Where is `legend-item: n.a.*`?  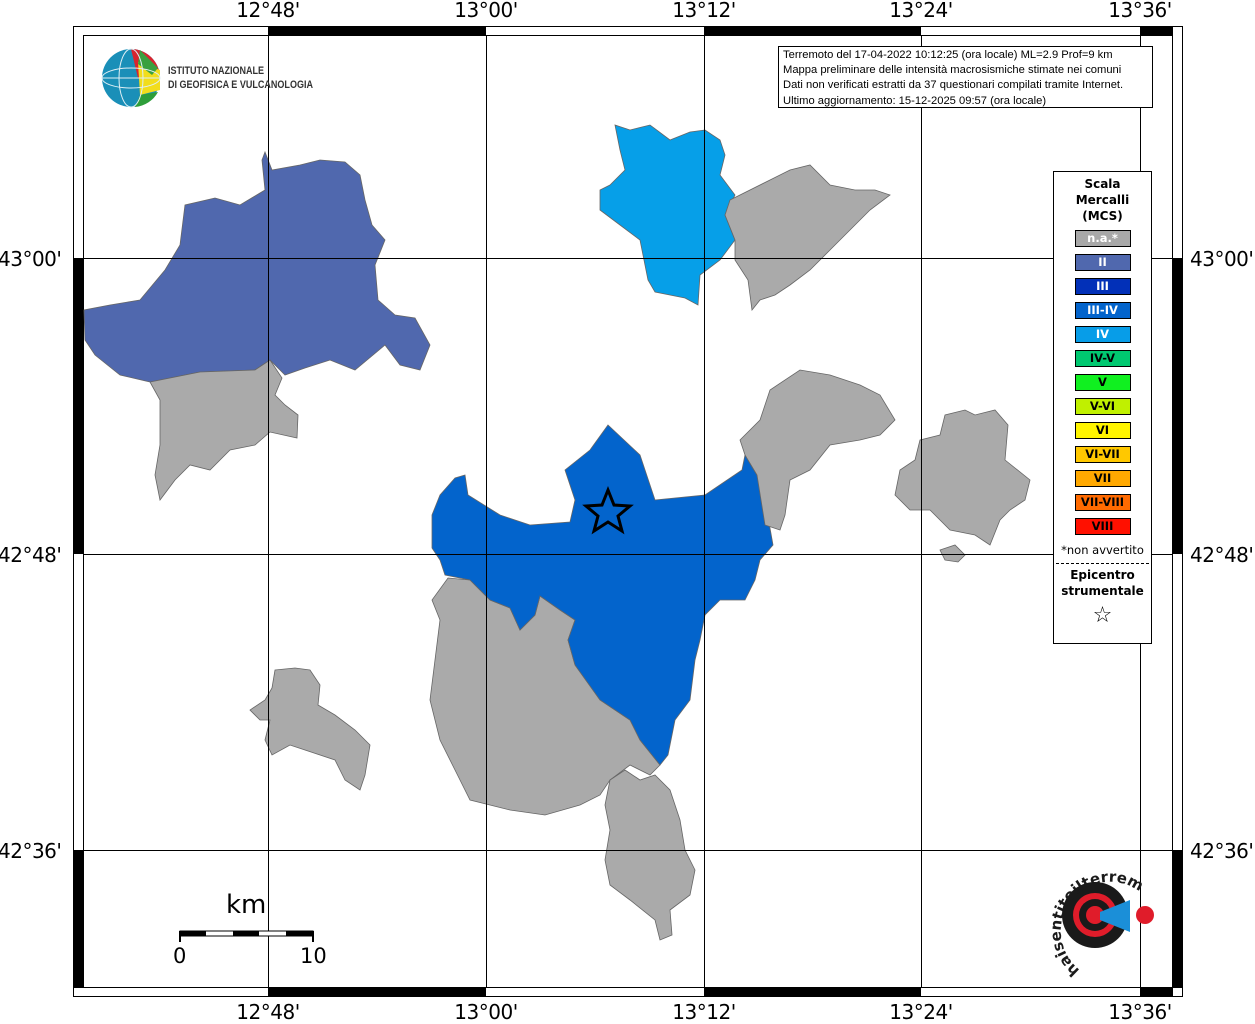 legend-item: n.a.* is located at coordinates (1102, 238).